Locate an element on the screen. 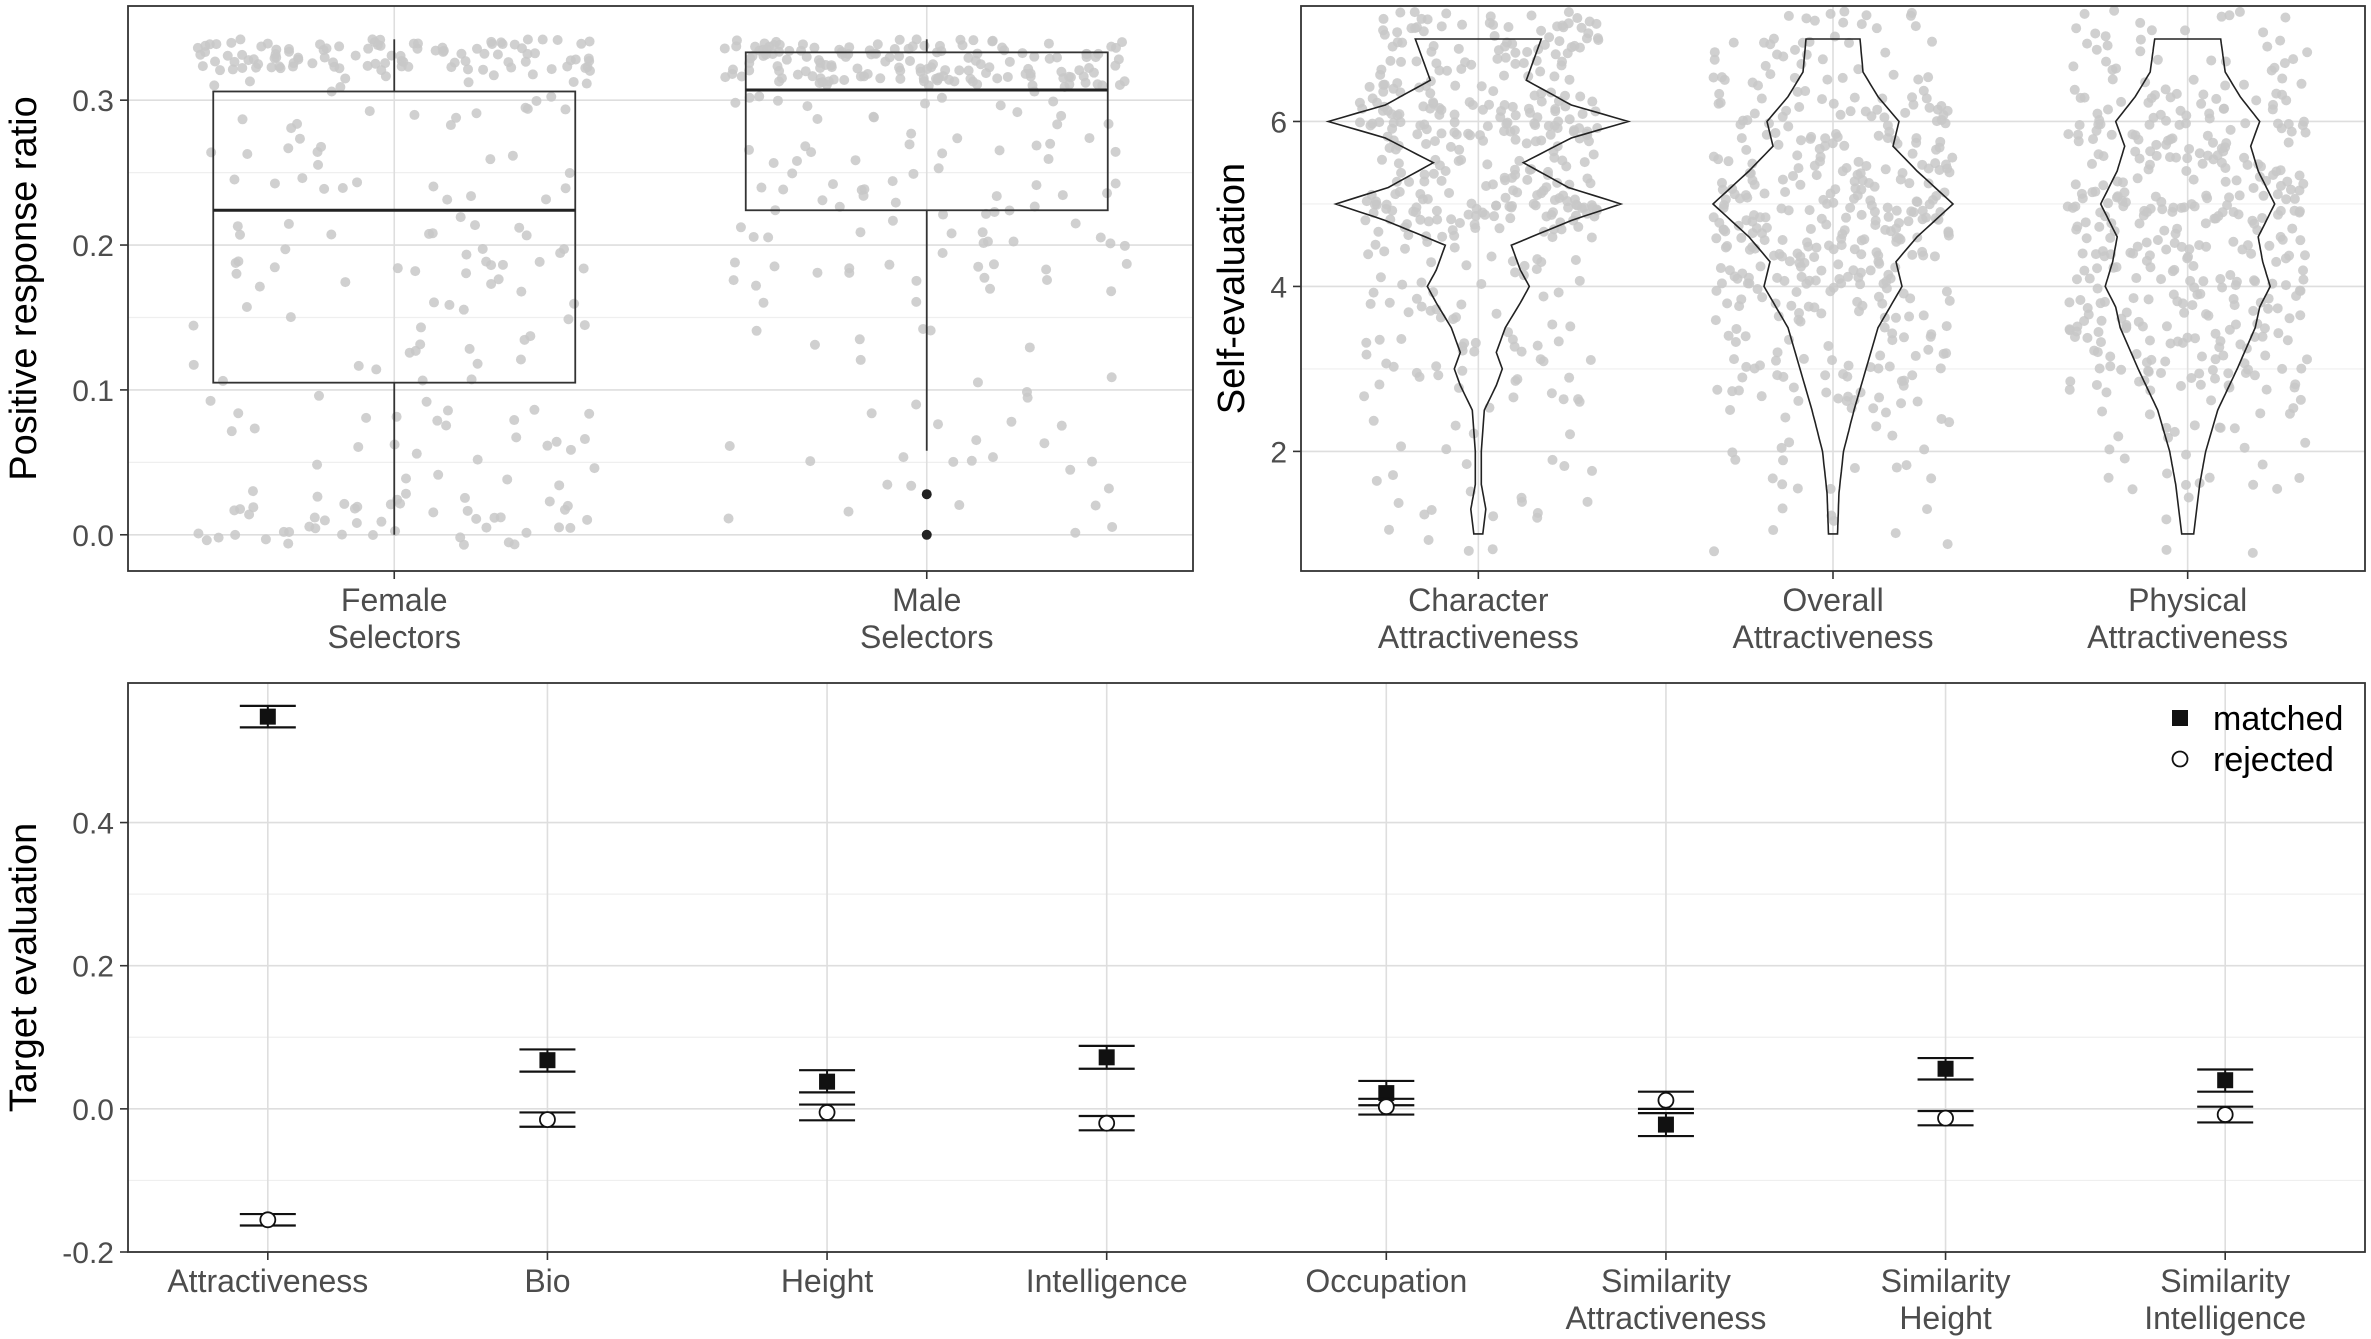  x-tick-label: Character is located at coordinates (1478, 600).